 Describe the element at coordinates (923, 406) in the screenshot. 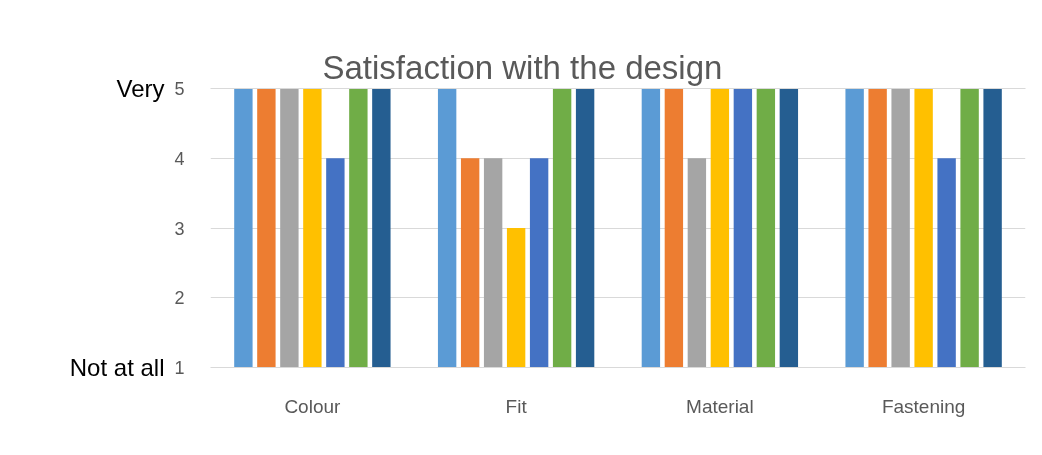

I see `x-tick-label: Fastening` at that location.